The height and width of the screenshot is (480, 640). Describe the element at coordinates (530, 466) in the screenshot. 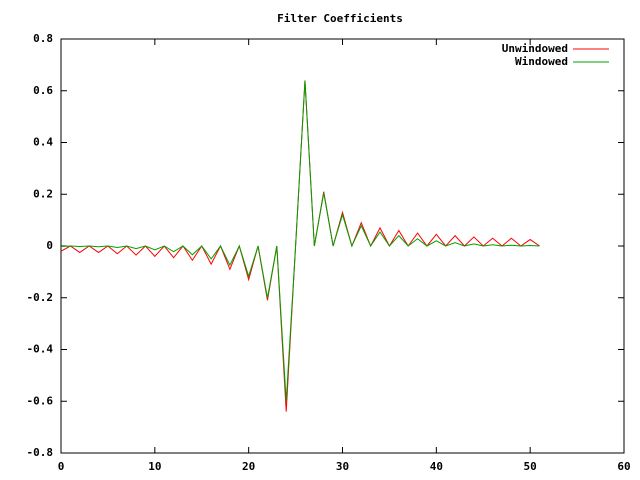

I see `x-tick-label: 50` at that location.